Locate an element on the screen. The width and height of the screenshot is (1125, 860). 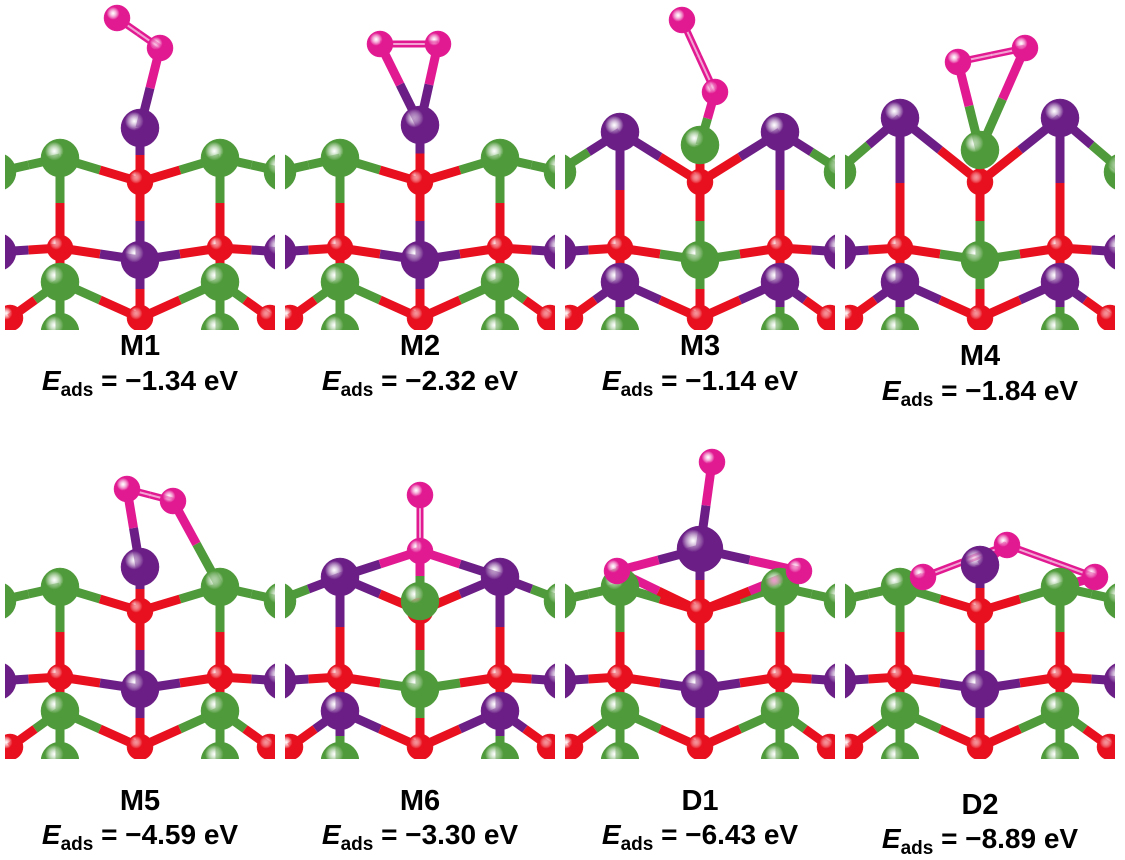
panel-label: M5 is located at coordinates (140, 801).